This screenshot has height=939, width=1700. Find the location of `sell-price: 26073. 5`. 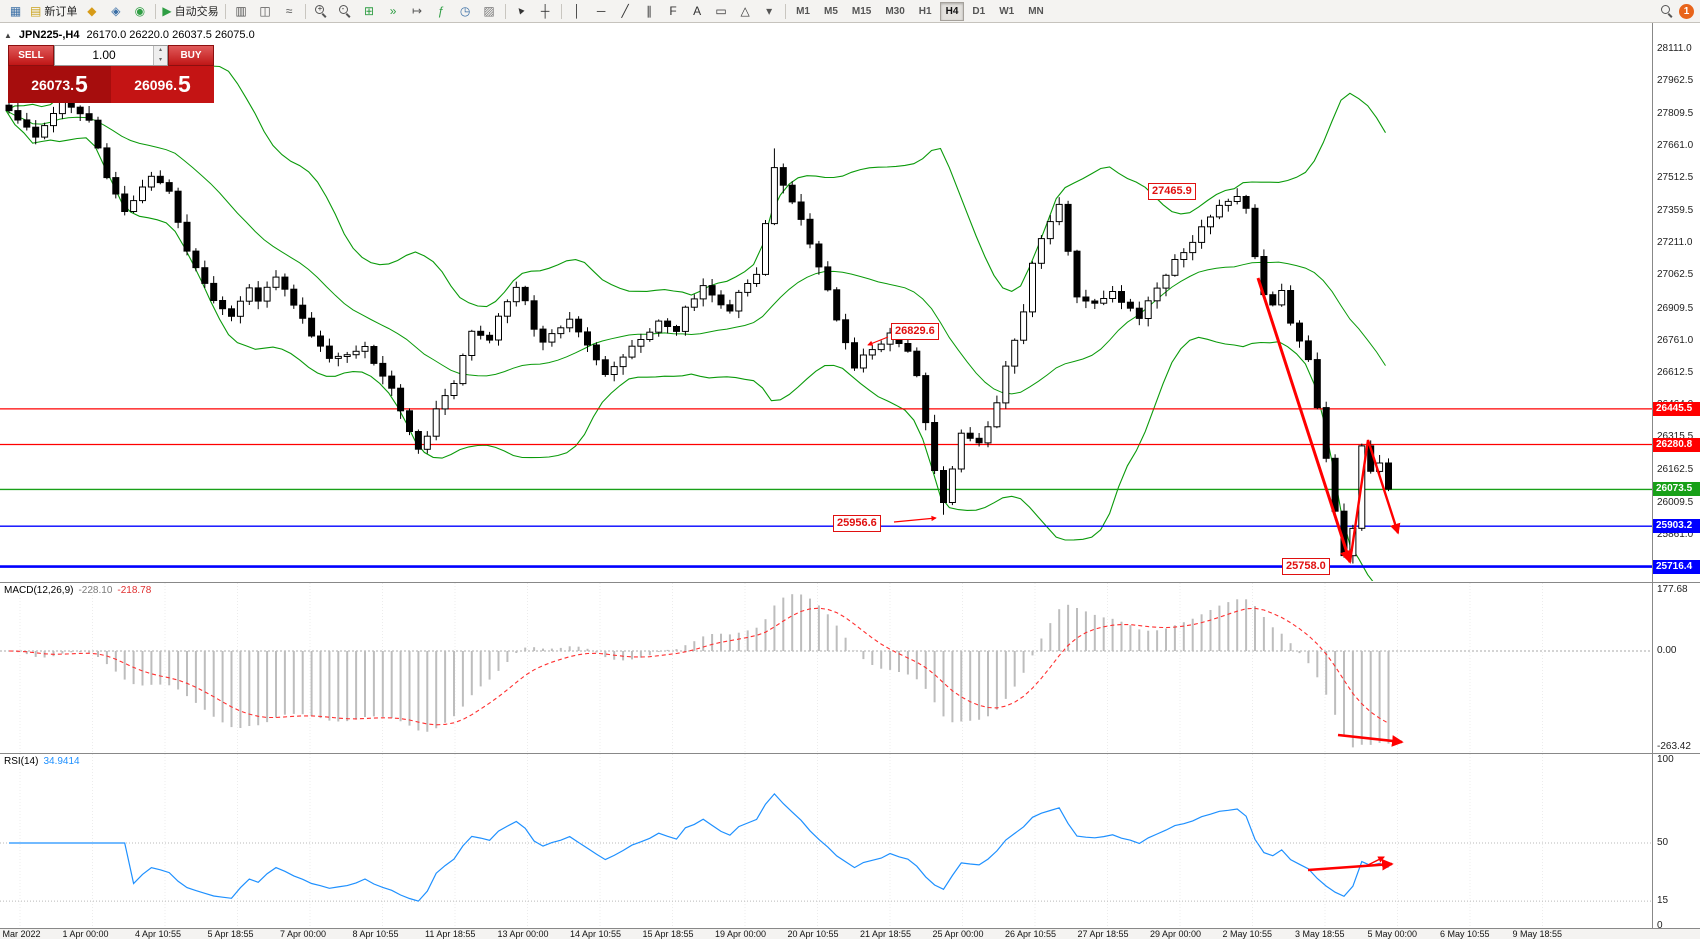

sell-price: 26073. 5 is located at coordinates (59, 84).